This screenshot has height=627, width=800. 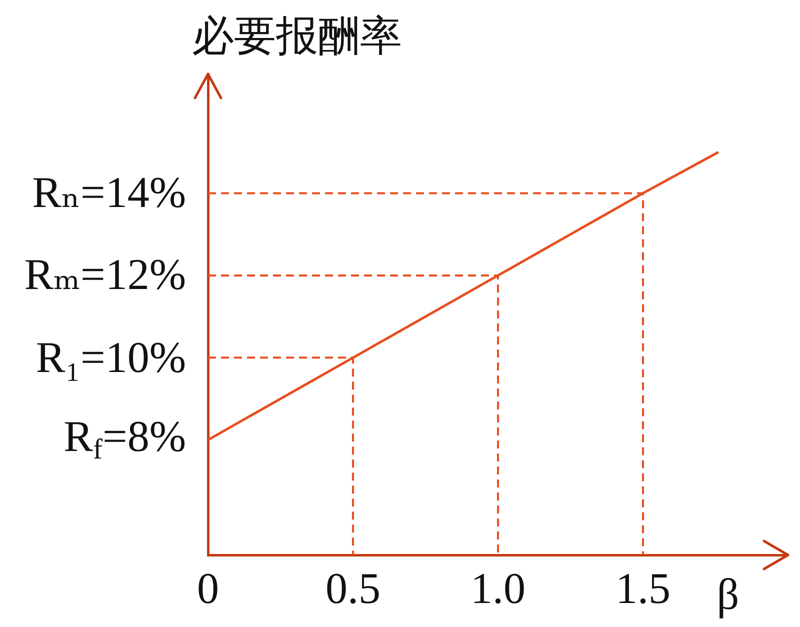 I want to click on x-tick-label: 0, so click(x=208, y=588).